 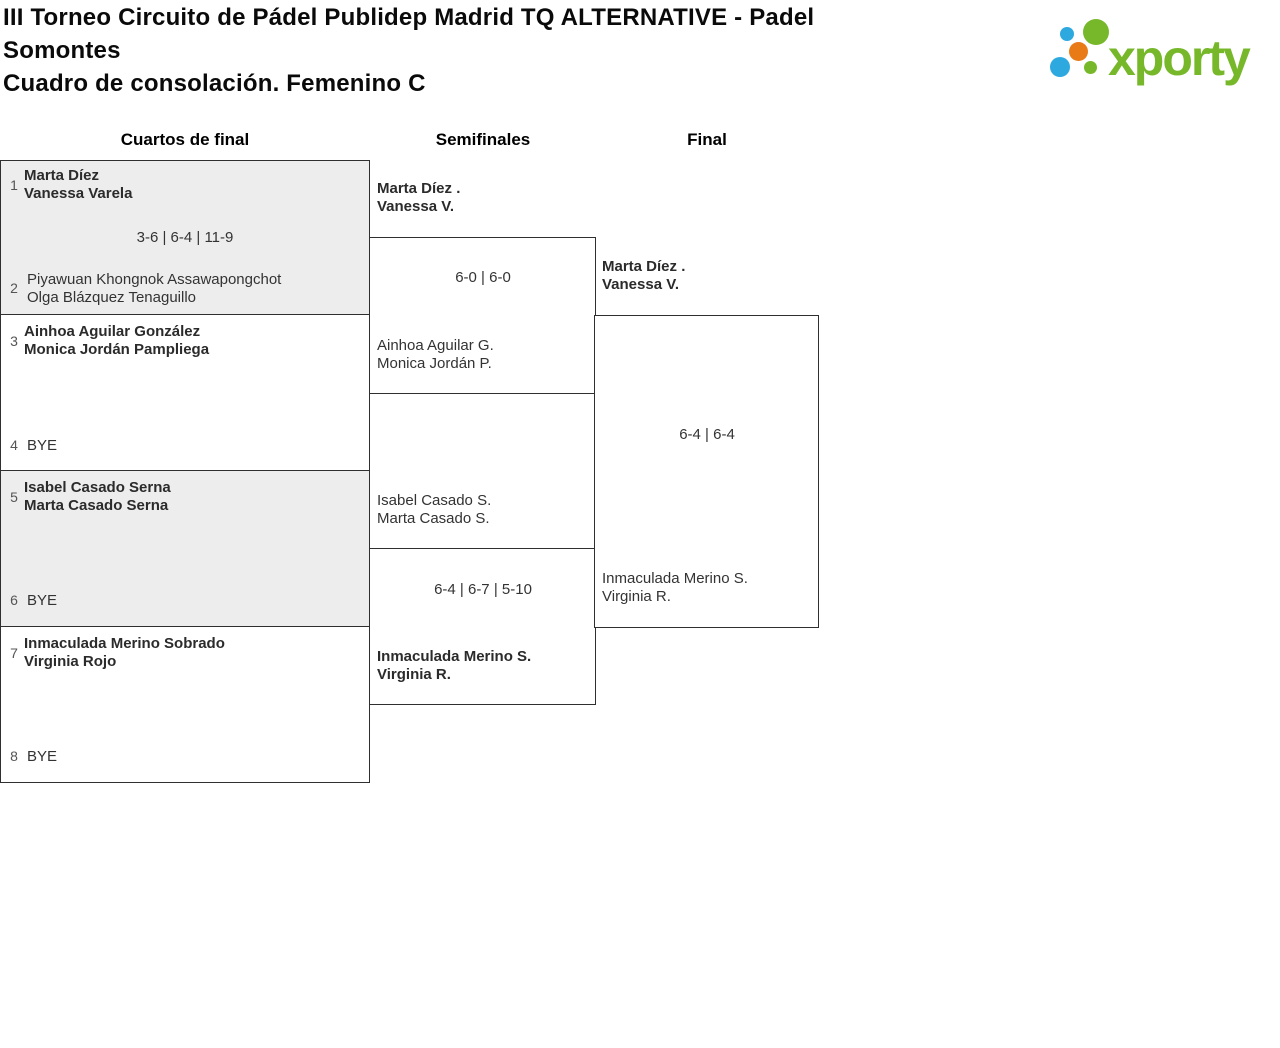 I want to click on sf1-team-top: Marta Díez . Vanessa V., so click(x=418, y=198).